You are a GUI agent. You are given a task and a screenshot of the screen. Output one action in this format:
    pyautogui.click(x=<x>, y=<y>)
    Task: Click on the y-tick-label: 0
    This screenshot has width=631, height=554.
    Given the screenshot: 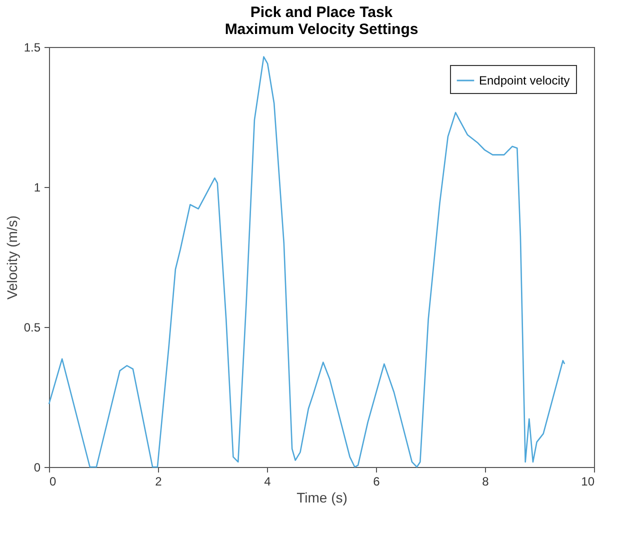 What is the action you would take?
    pyautogui.click(x=37, y=467)
    